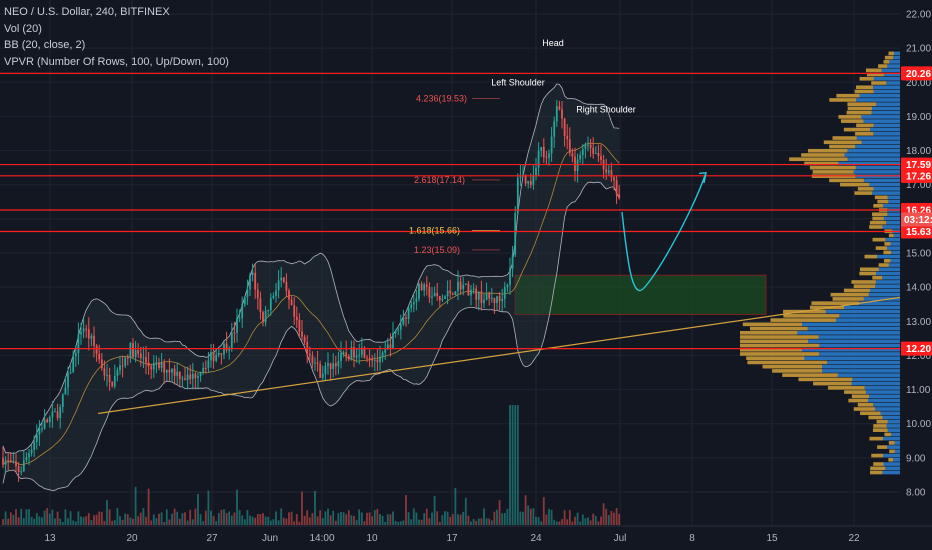 The width and height of the screenshot is (932, 550). What do you see at coordinates (87, 12) in the screenshot?
I see `legend-symbol: NEO / U.S. Dollar, 240, BITFINEX` at bounding box center [87, 12].